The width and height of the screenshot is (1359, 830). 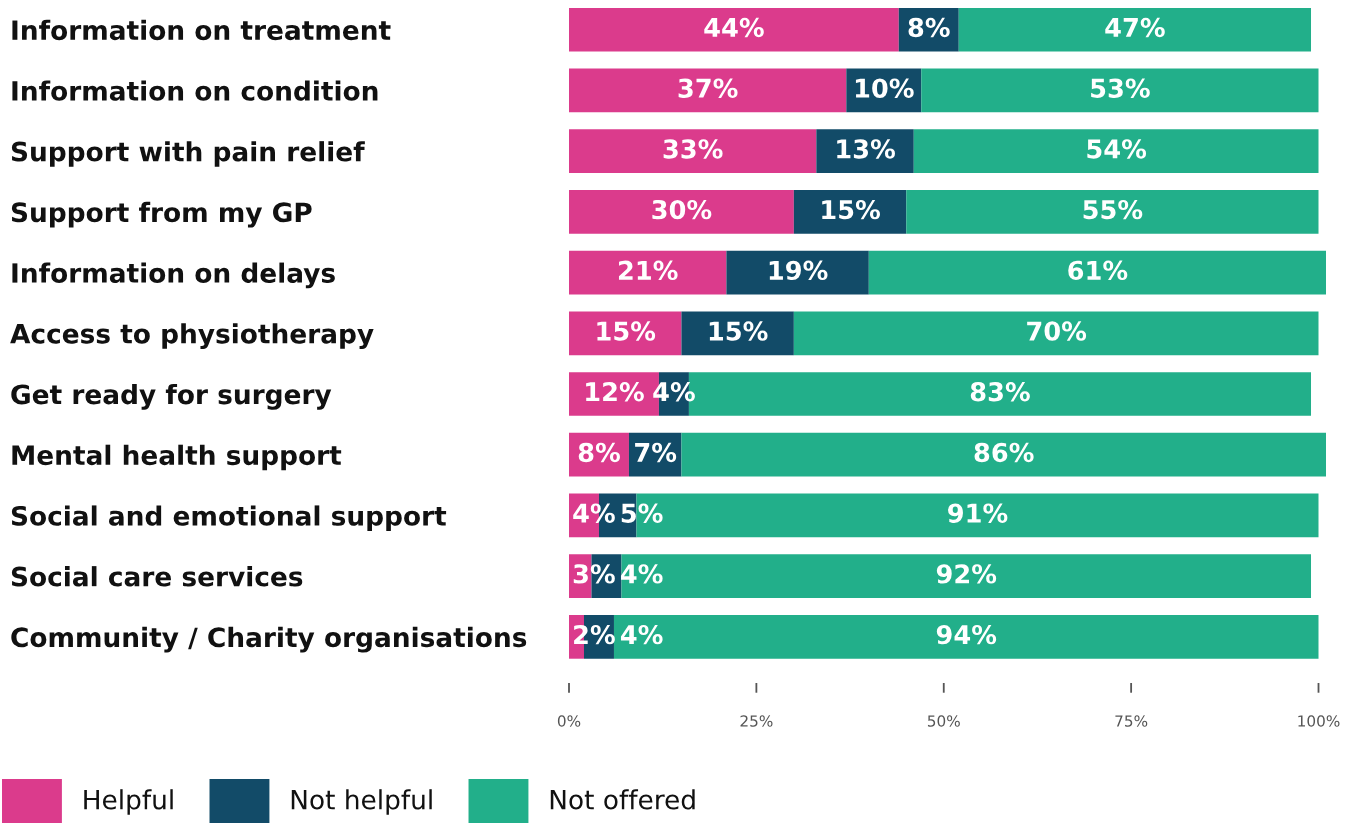 I want to click on data-label: 37%, so click(x=708, y=88).